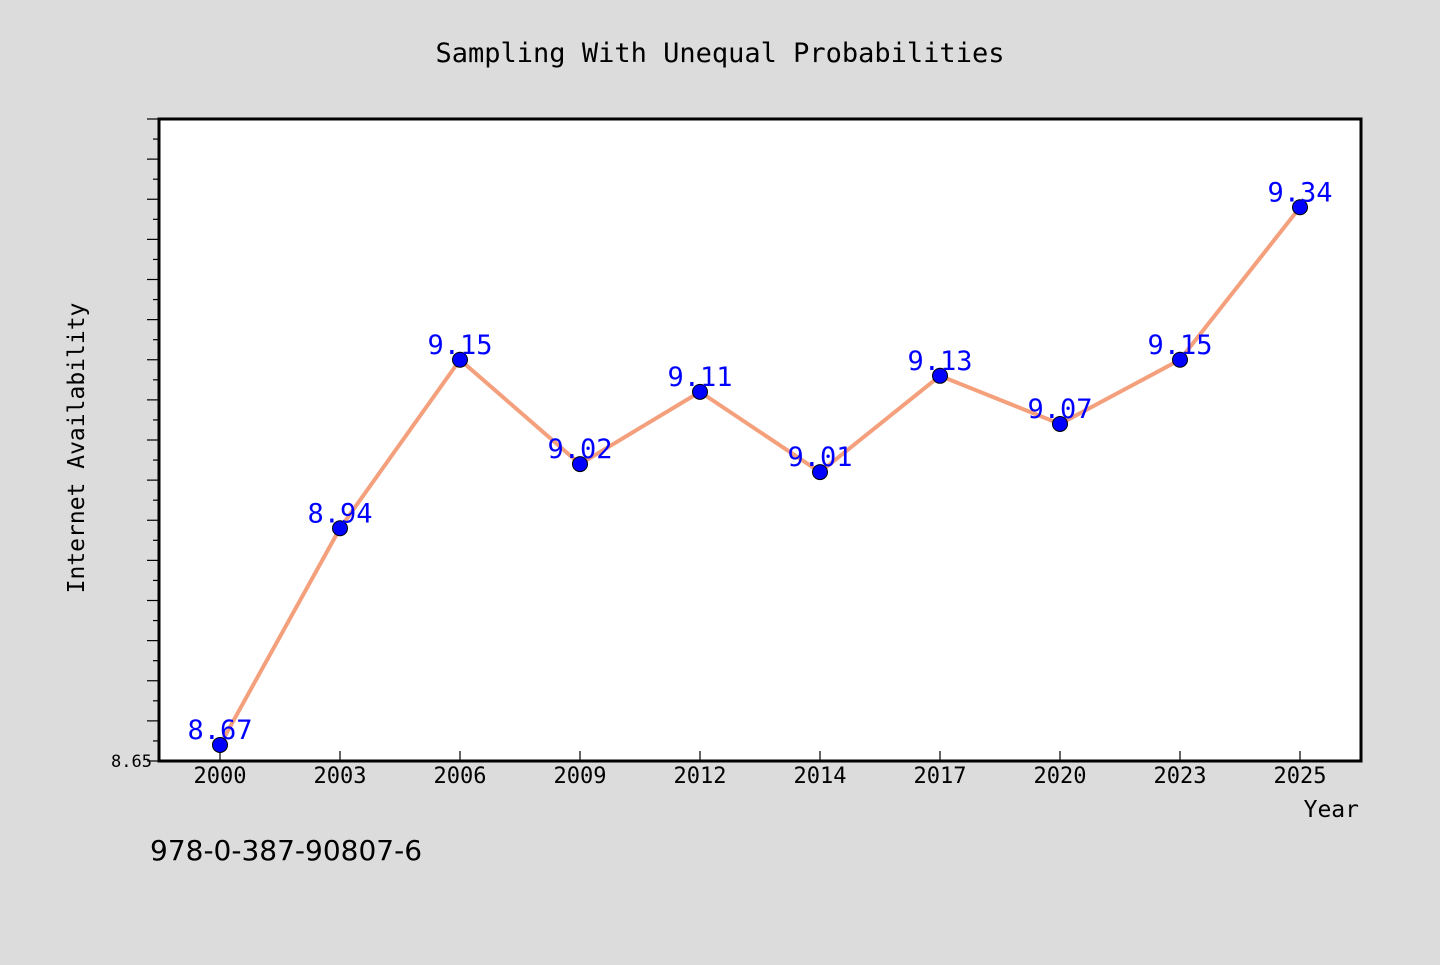  I want to click on y-axis-label: Internet Availability, so click(77, 448).